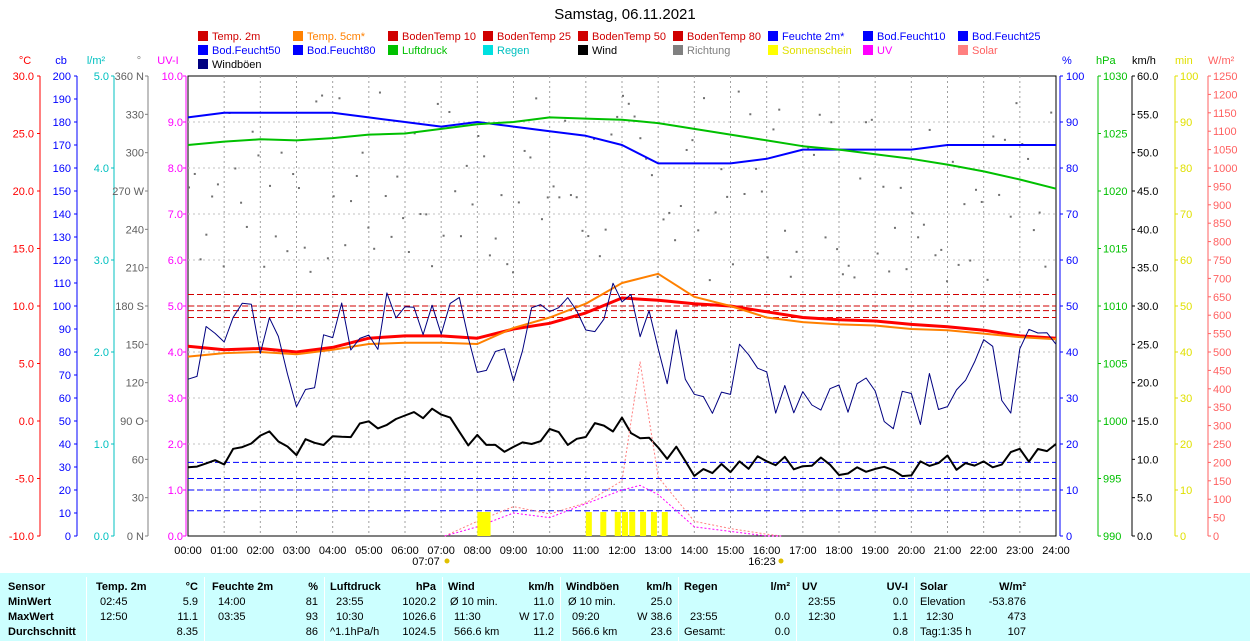 This screenshot has height=641, width=1250. I want to click on series-uv, so click(613, 510).